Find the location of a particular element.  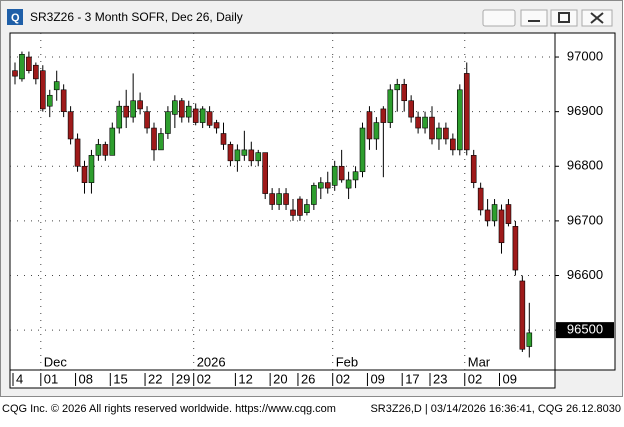

x-tick-label: 26 is located at coordinates (308, 378).